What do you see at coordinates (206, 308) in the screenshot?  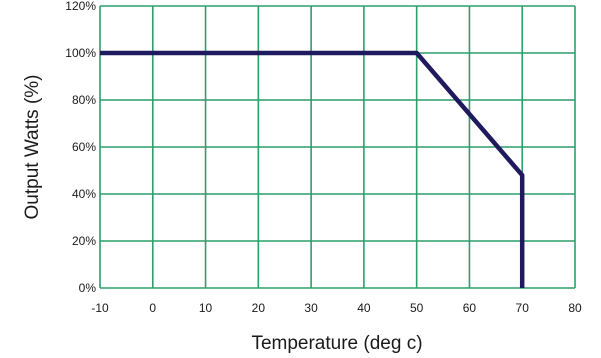 I see `x-tick-label: 10` at bounding box center [206, 308].